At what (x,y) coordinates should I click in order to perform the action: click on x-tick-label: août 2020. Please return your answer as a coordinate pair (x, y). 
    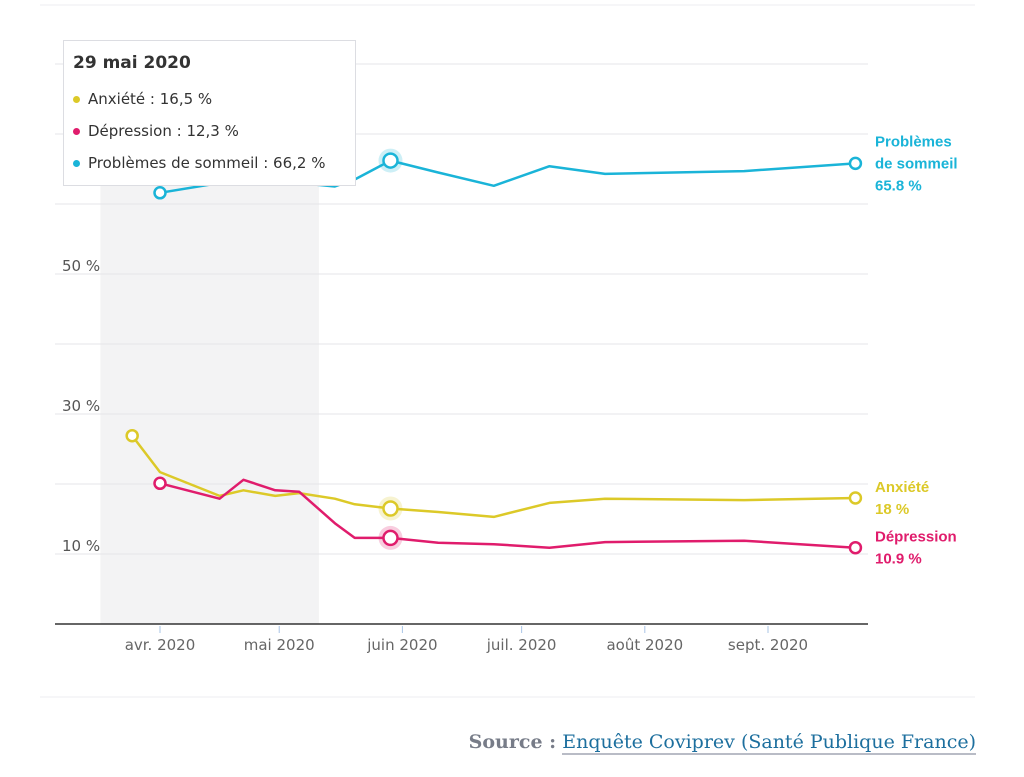
    Looking at the image, I should click on (644, 645).